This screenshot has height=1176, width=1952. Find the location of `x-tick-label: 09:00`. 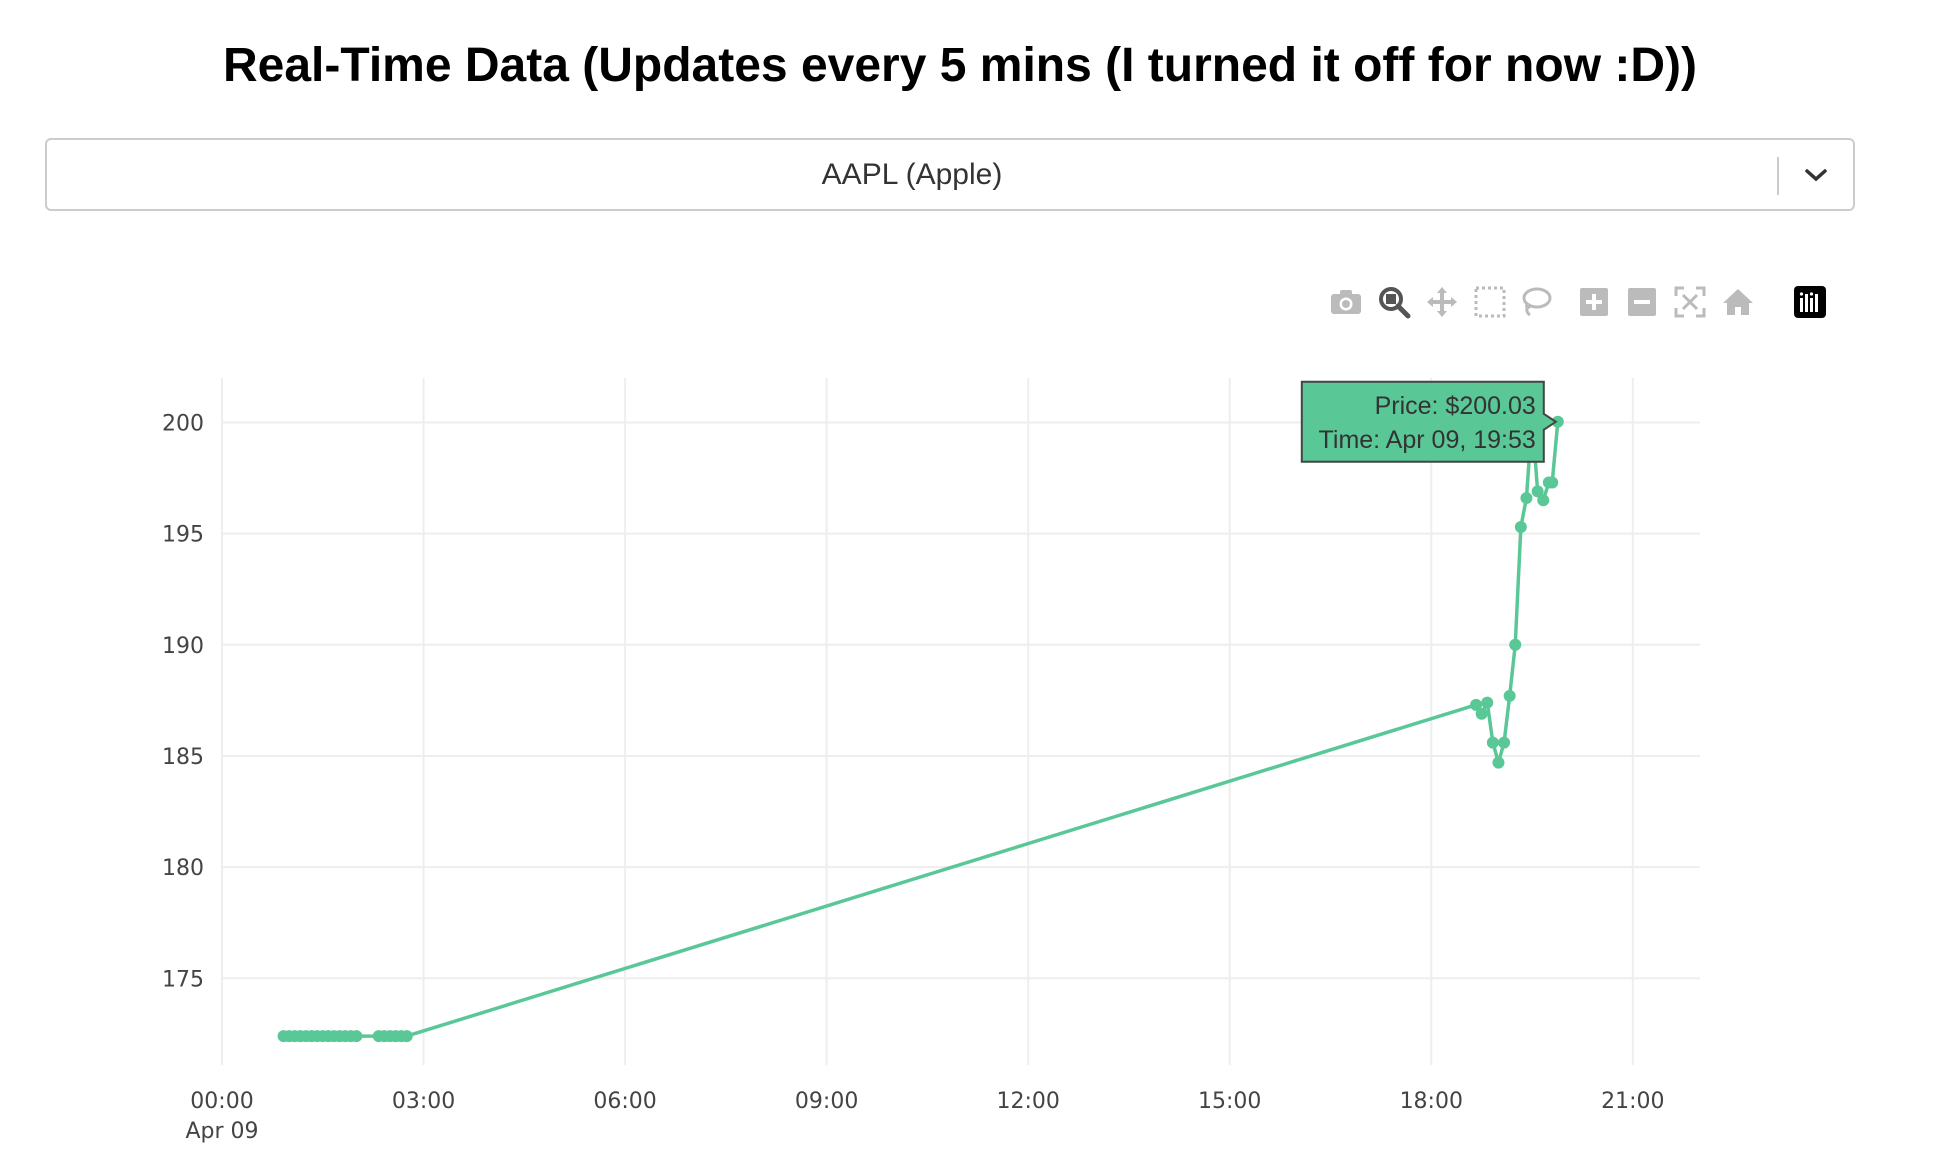

x-tick-label: 09:00 is located at coordinates (826, 1101).